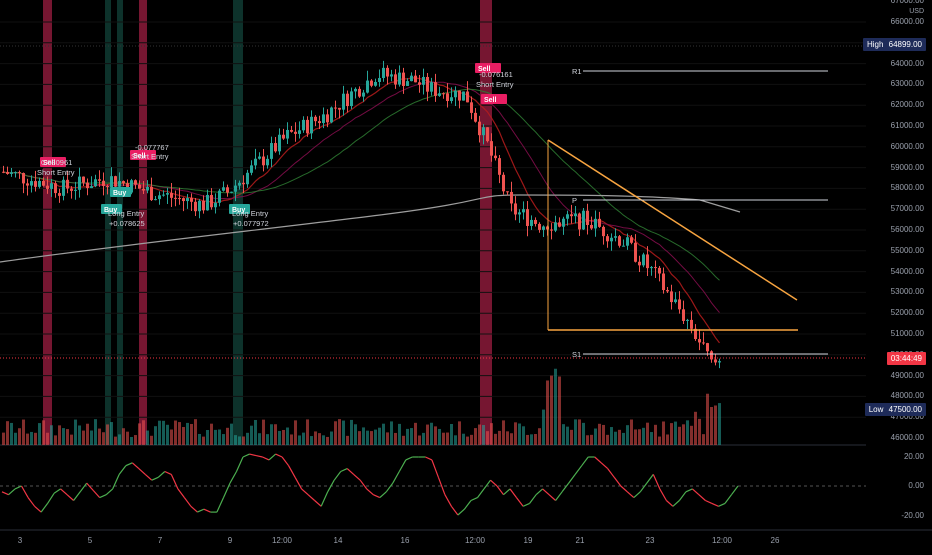 The height and width of the screenshot is (555, 932). I want to click on buy-badge-bg, so click(239, 209).